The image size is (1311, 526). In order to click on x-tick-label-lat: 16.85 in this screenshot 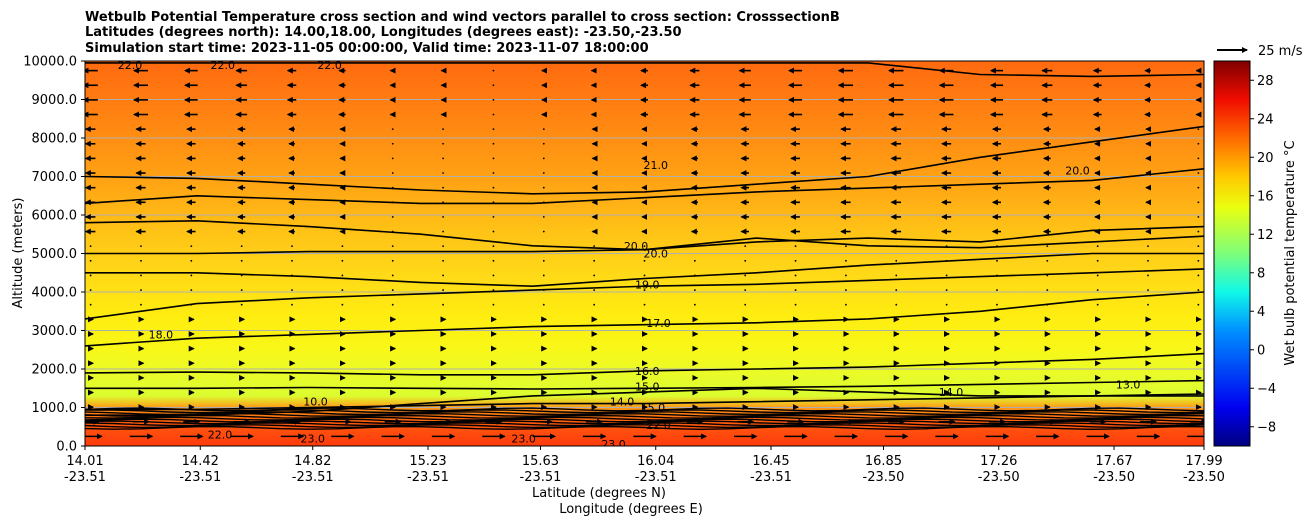, I will do `click(883, 461)`.